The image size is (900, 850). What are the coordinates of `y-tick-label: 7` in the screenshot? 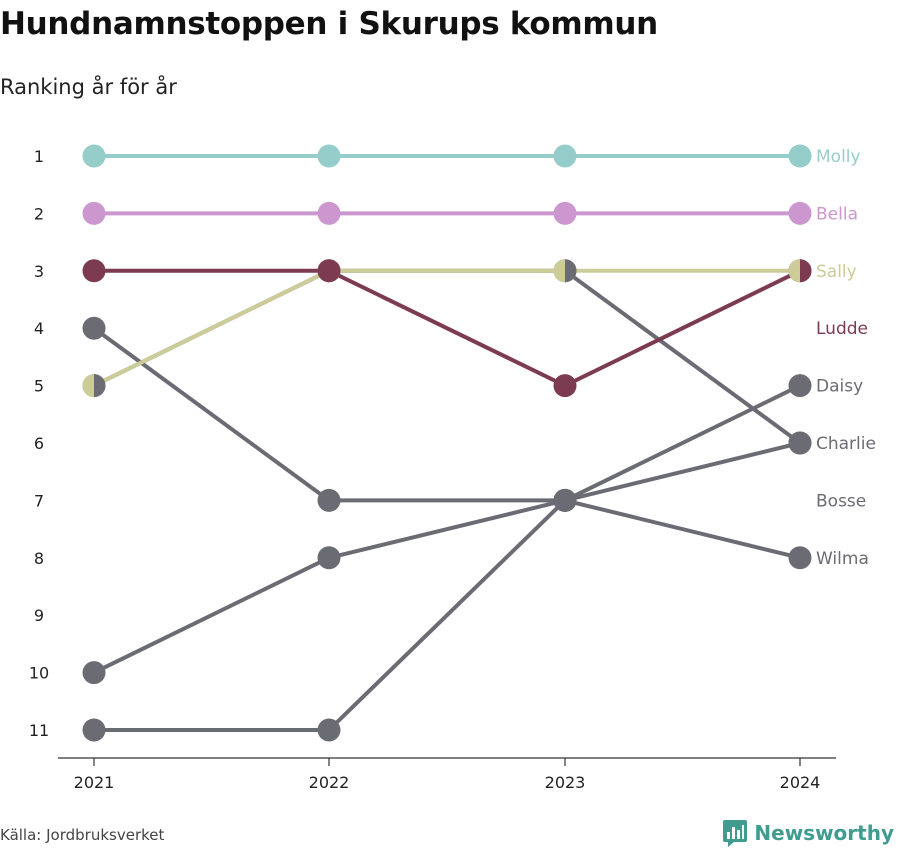 It's located at (39, 500).